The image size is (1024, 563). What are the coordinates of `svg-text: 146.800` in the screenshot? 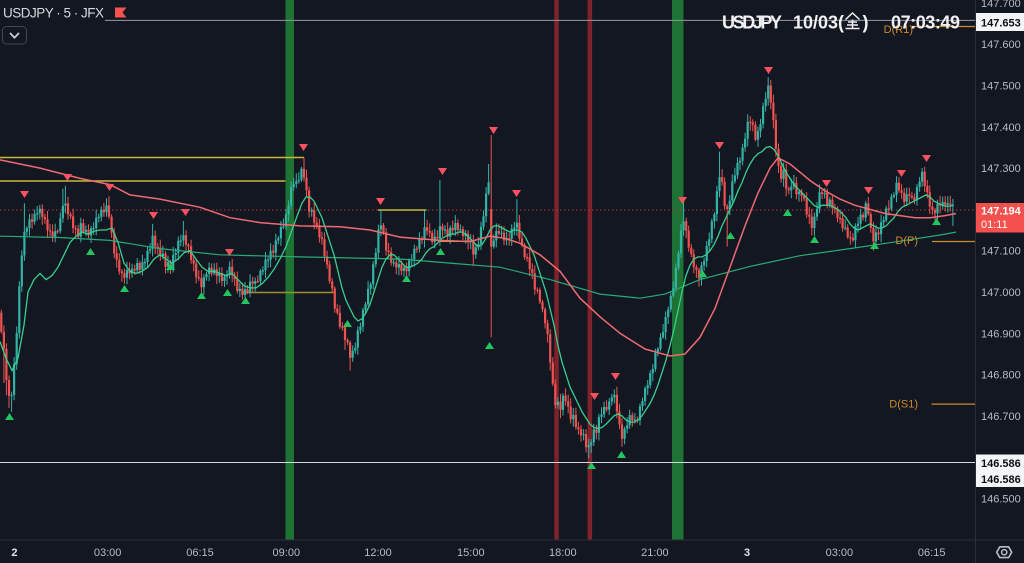 It's located at (1001, 376).